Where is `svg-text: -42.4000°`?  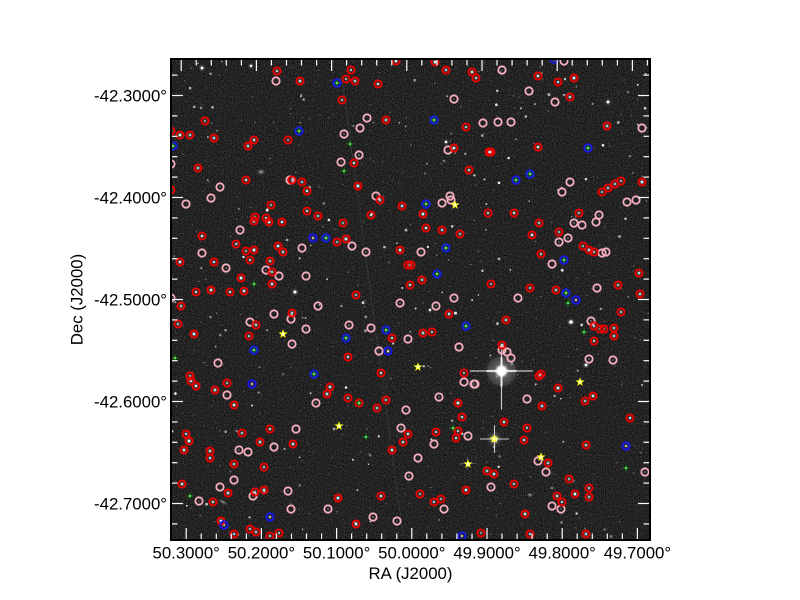
svg-text: -42.4000° is located at coordinates (130, 198).